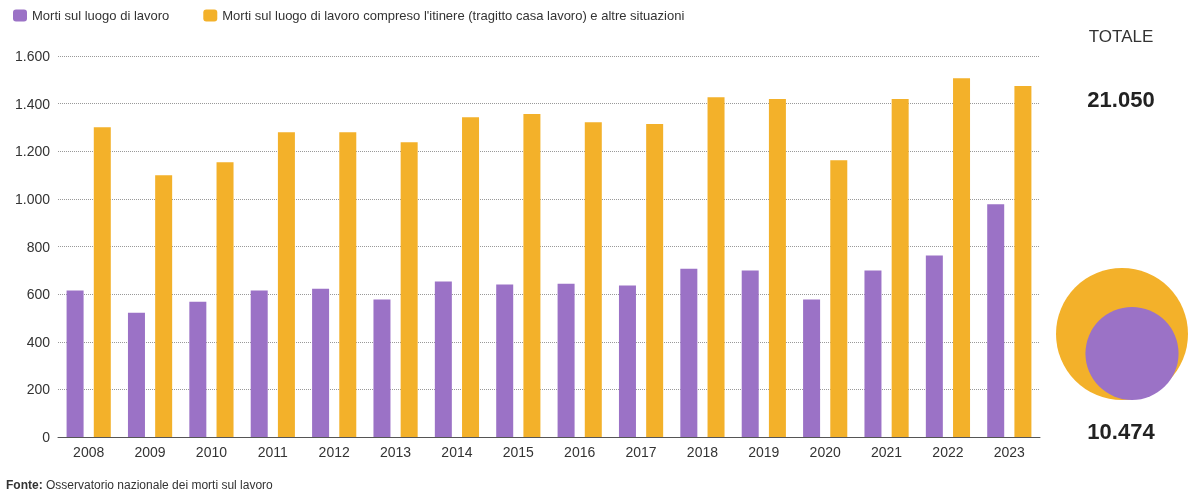 The image size is (1192, 495). I want to click on x-tick-label: 2019, so click(764, 452).